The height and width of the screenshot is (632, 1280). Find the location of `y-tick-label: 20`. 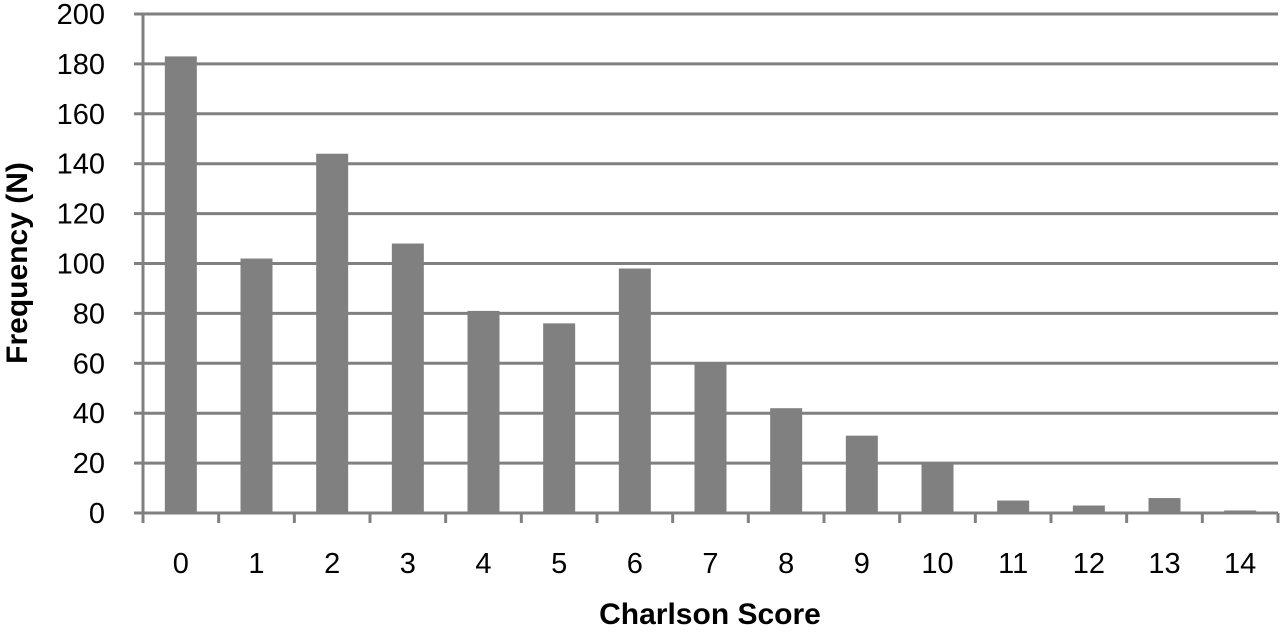

y-tick-label: 20 is located at coordinates (89, 464).